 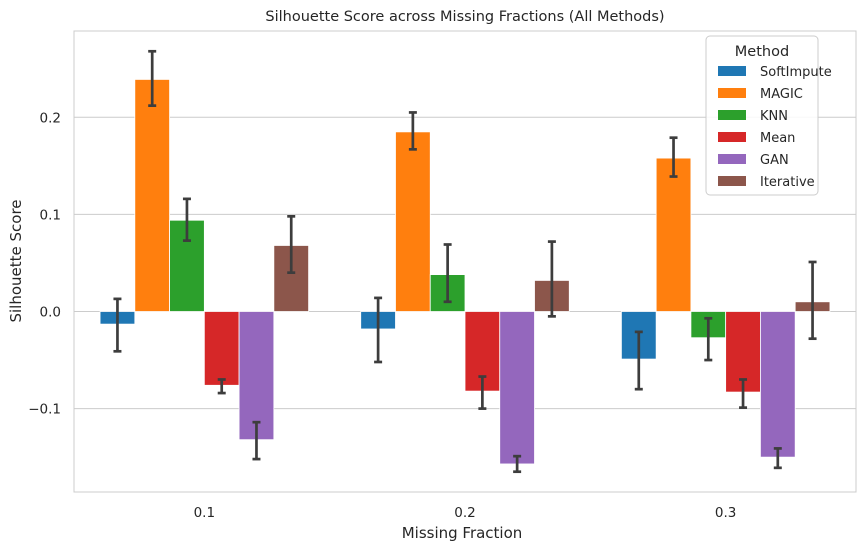 What do you see at coordinates (774, 116) in the screenshot?
I see `legend-label: KNN` at bounding box center [774, 116].